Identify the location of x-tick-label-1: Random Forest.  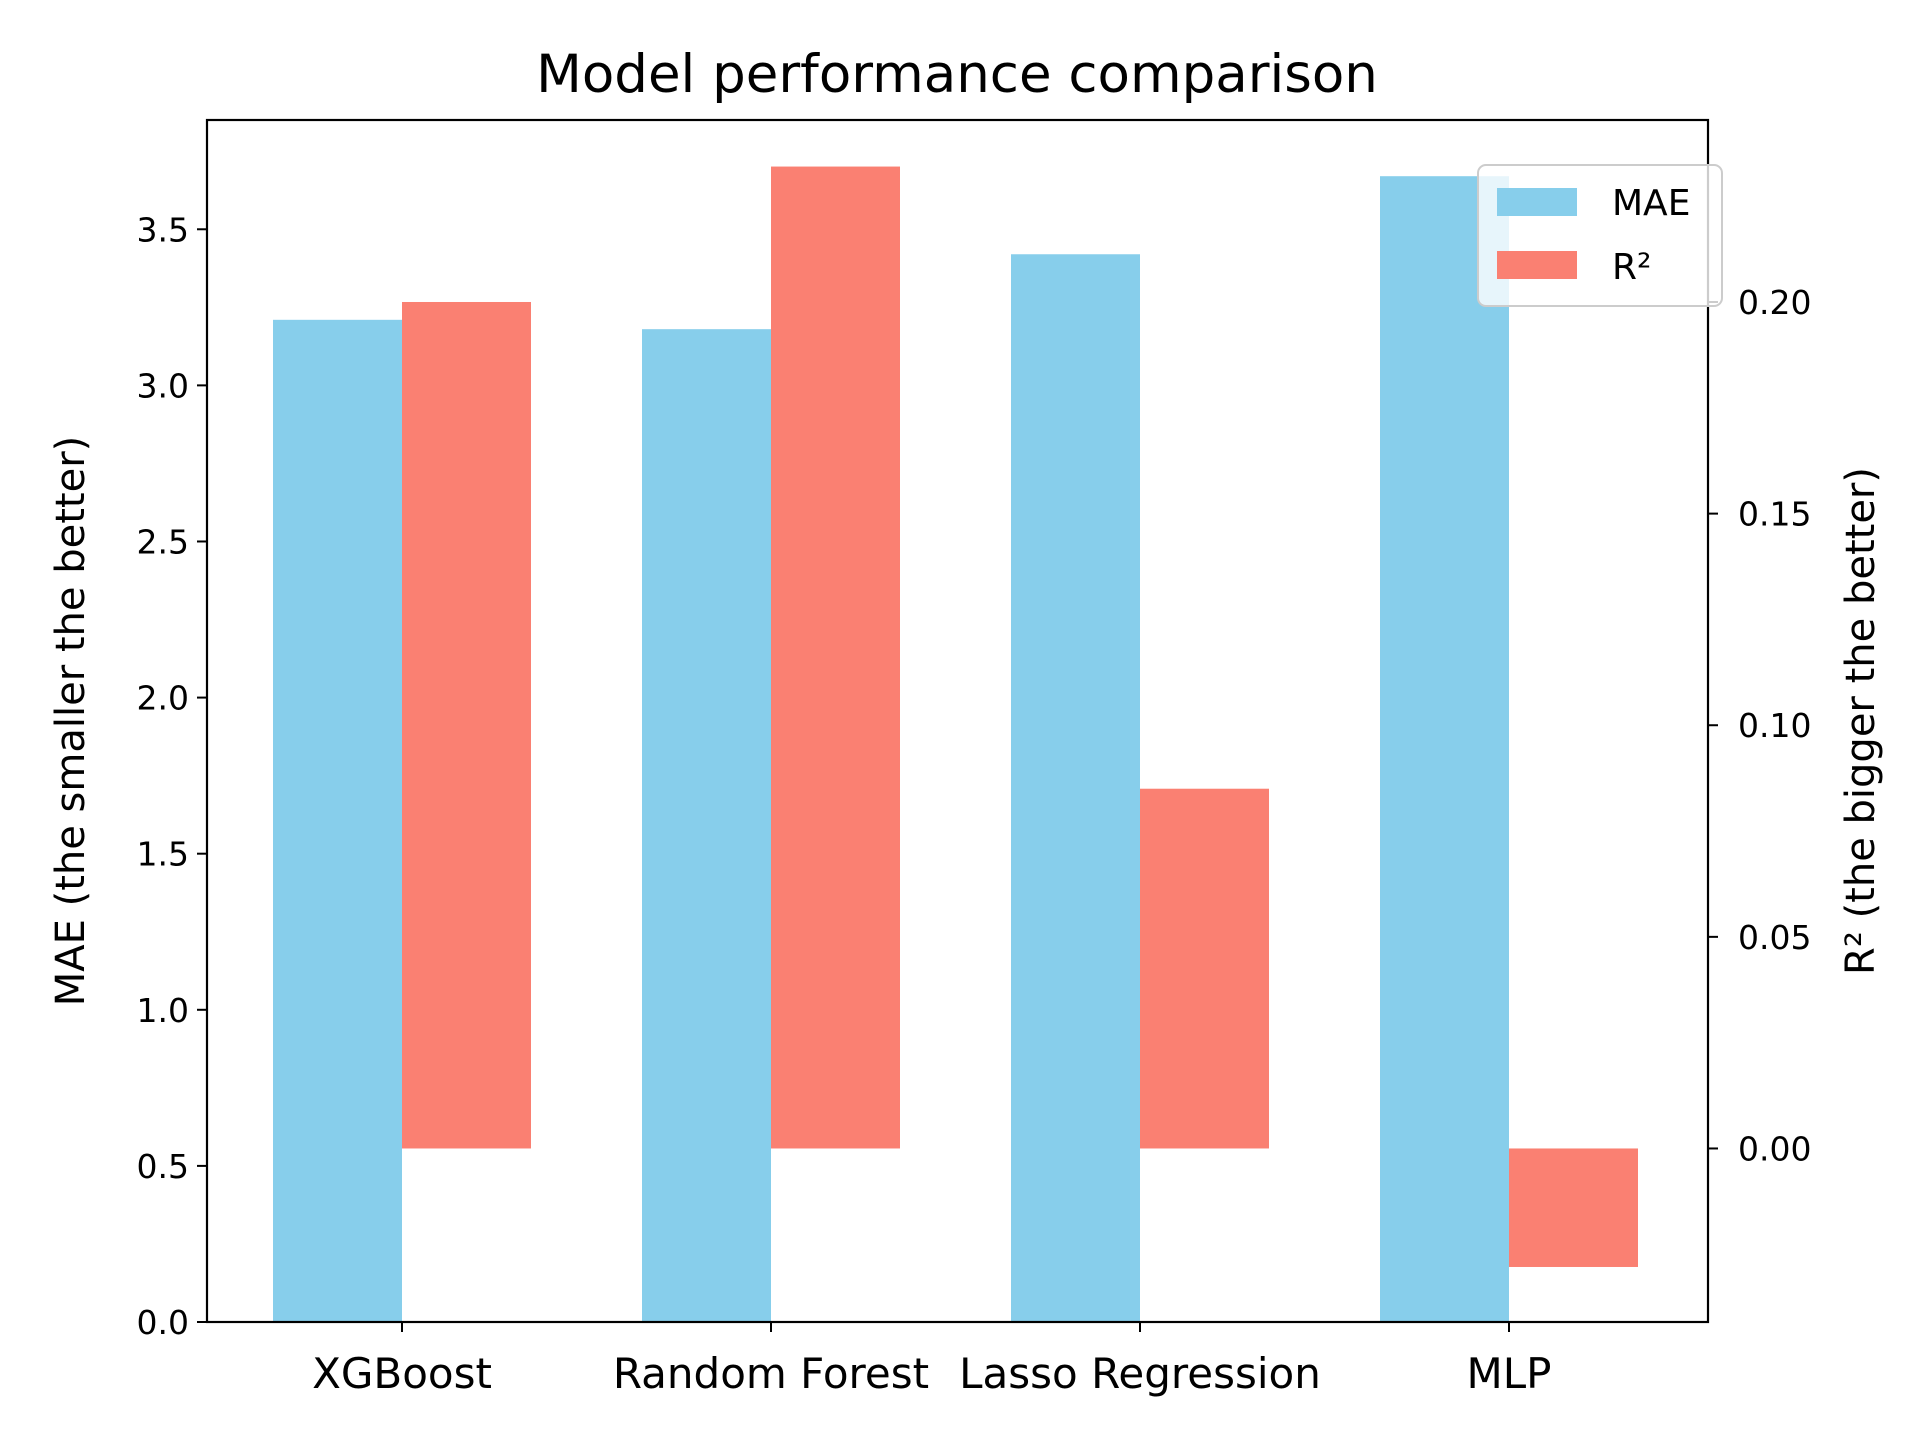
(771, 1373).